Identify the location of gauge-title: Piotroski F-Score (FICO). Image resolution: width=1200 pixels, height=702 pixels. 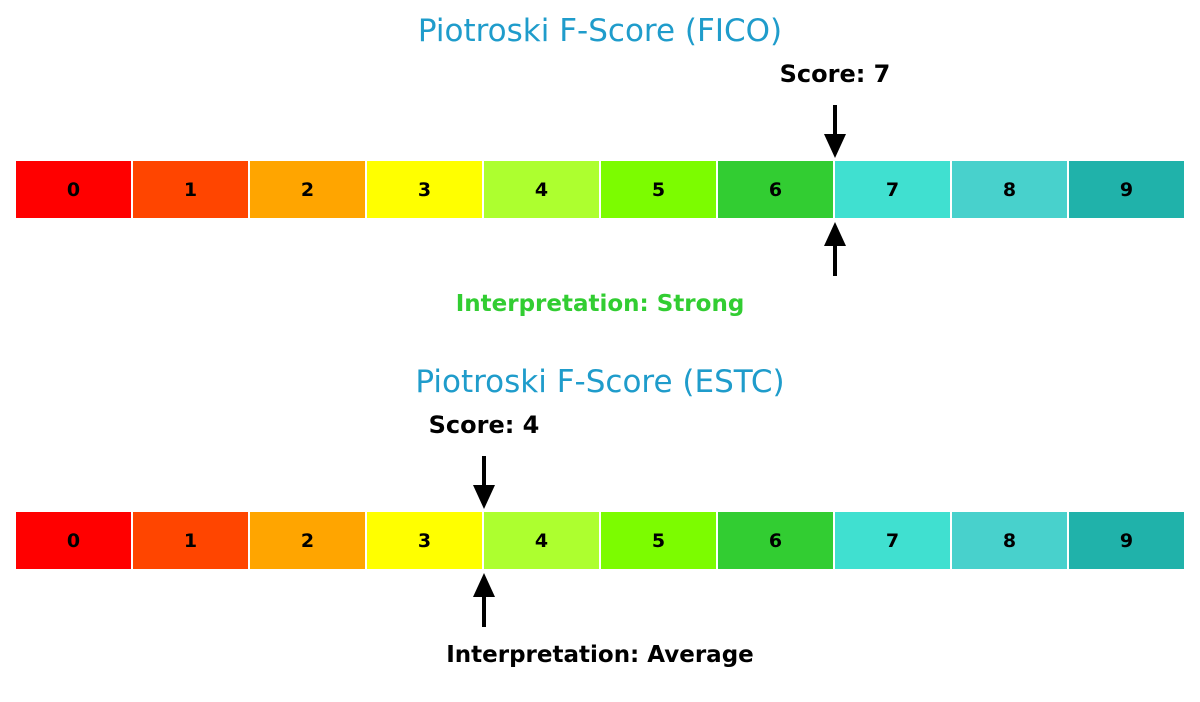
(600, 31).